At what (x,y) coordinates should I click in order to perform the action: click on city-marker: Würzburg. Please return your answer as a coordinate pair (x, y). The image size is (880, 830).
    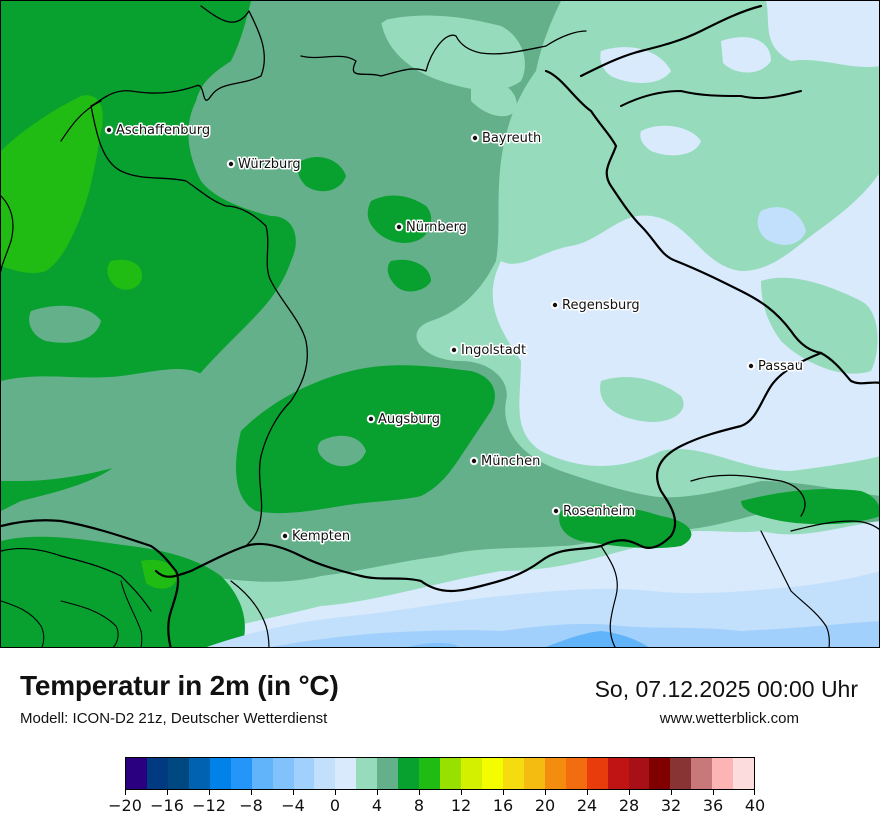
    Looking at the image, I should click on (264, 165).